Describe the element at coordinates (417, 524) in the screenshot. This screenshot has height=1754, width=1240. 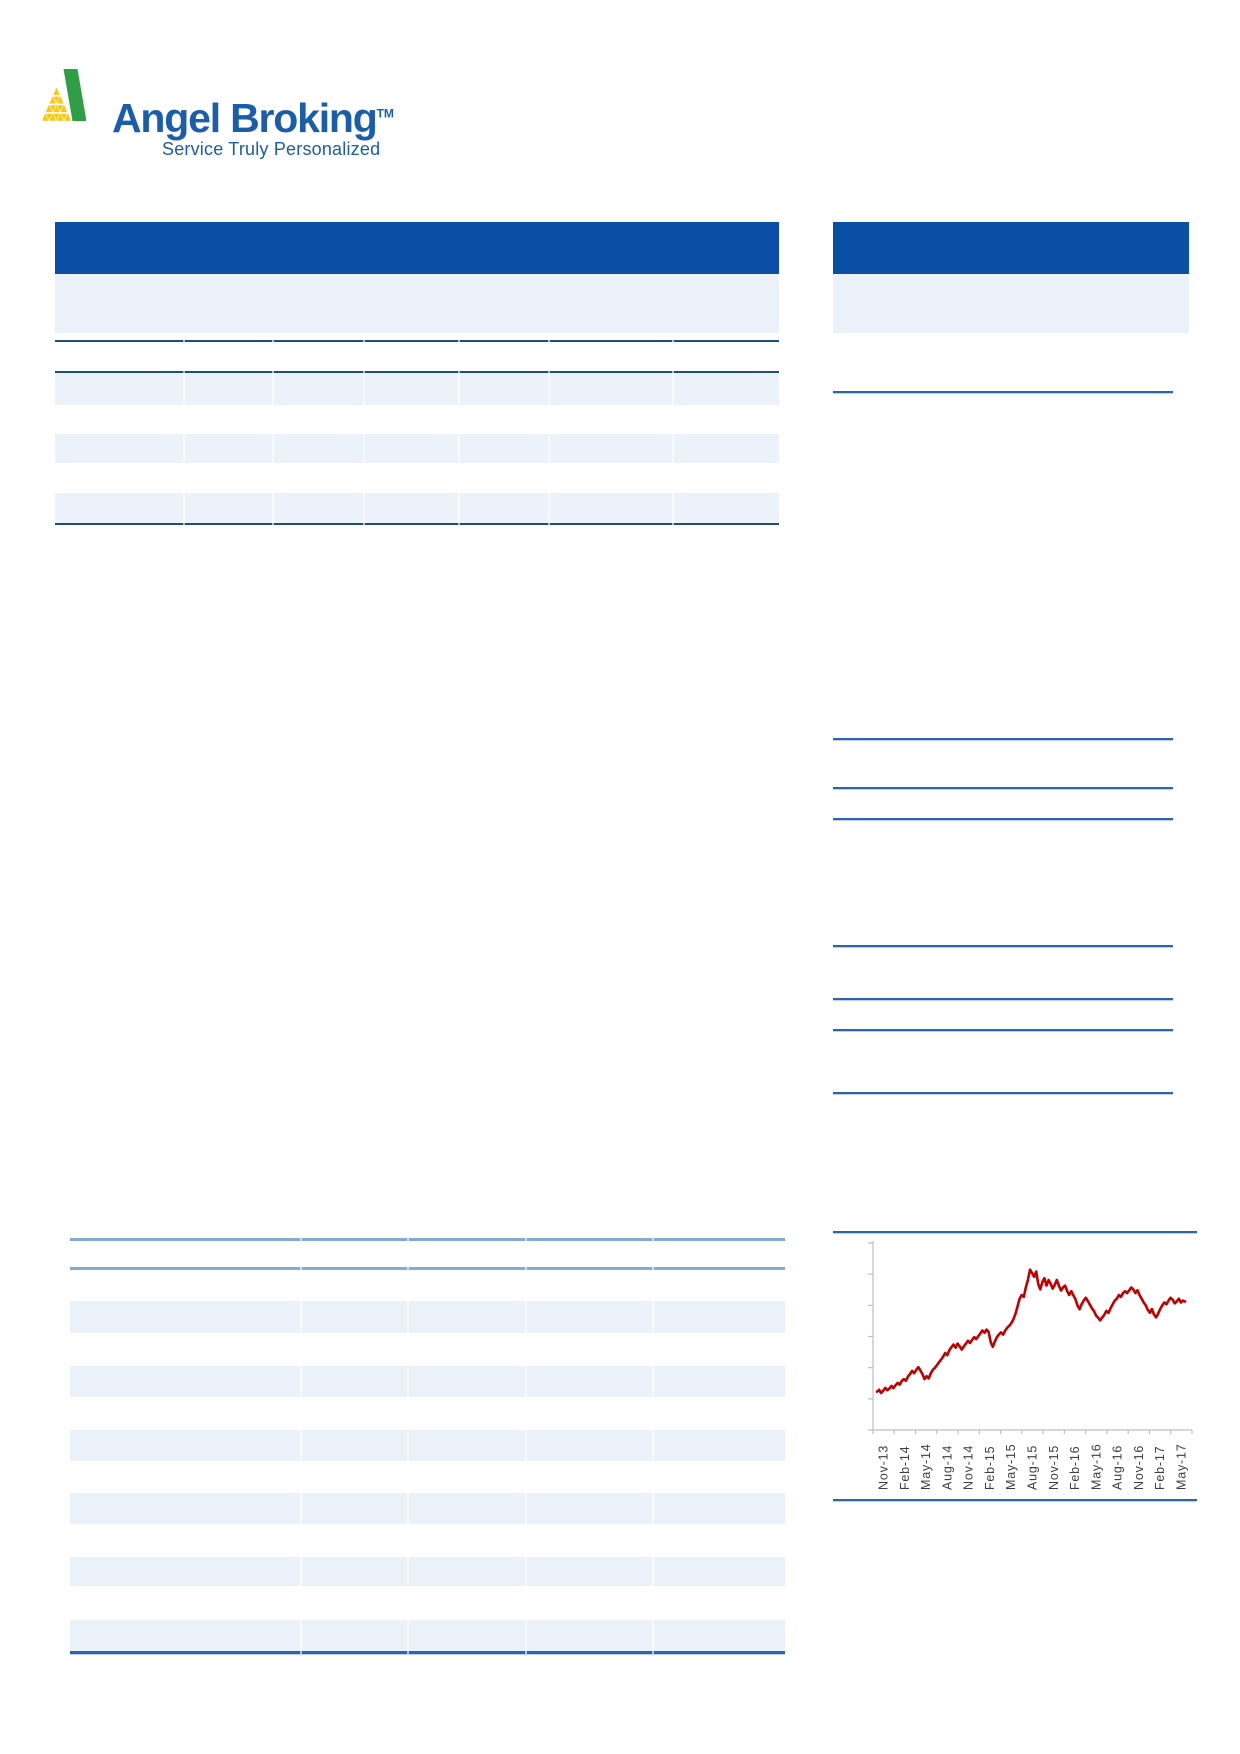
I see `top-table-bottom-rule` at that location.